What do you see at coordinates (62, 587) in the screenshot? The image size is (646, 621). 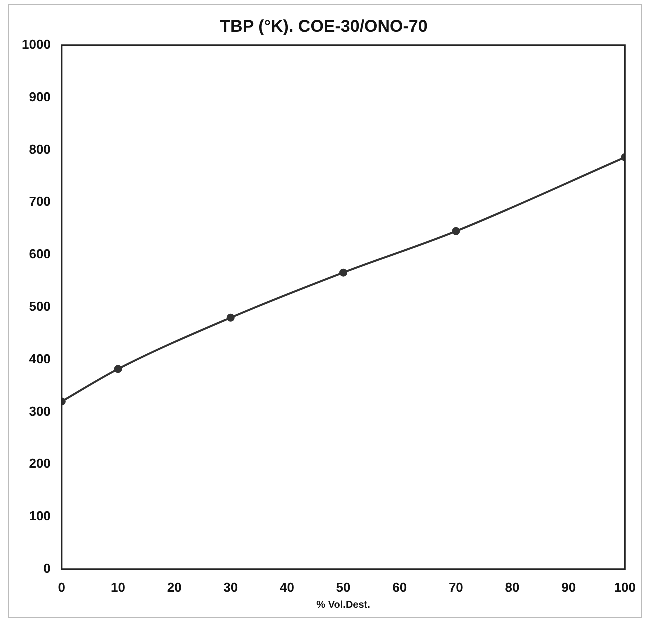 I see `x-tick-label: 0` at bounding box center [62, 587].